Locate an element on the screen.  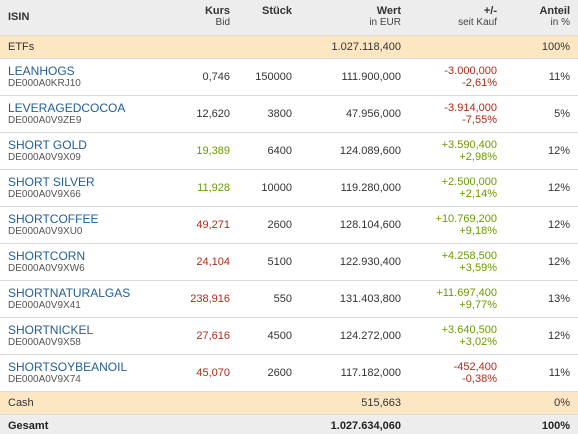
stueck: 550 is located at coordinates (282, 298).